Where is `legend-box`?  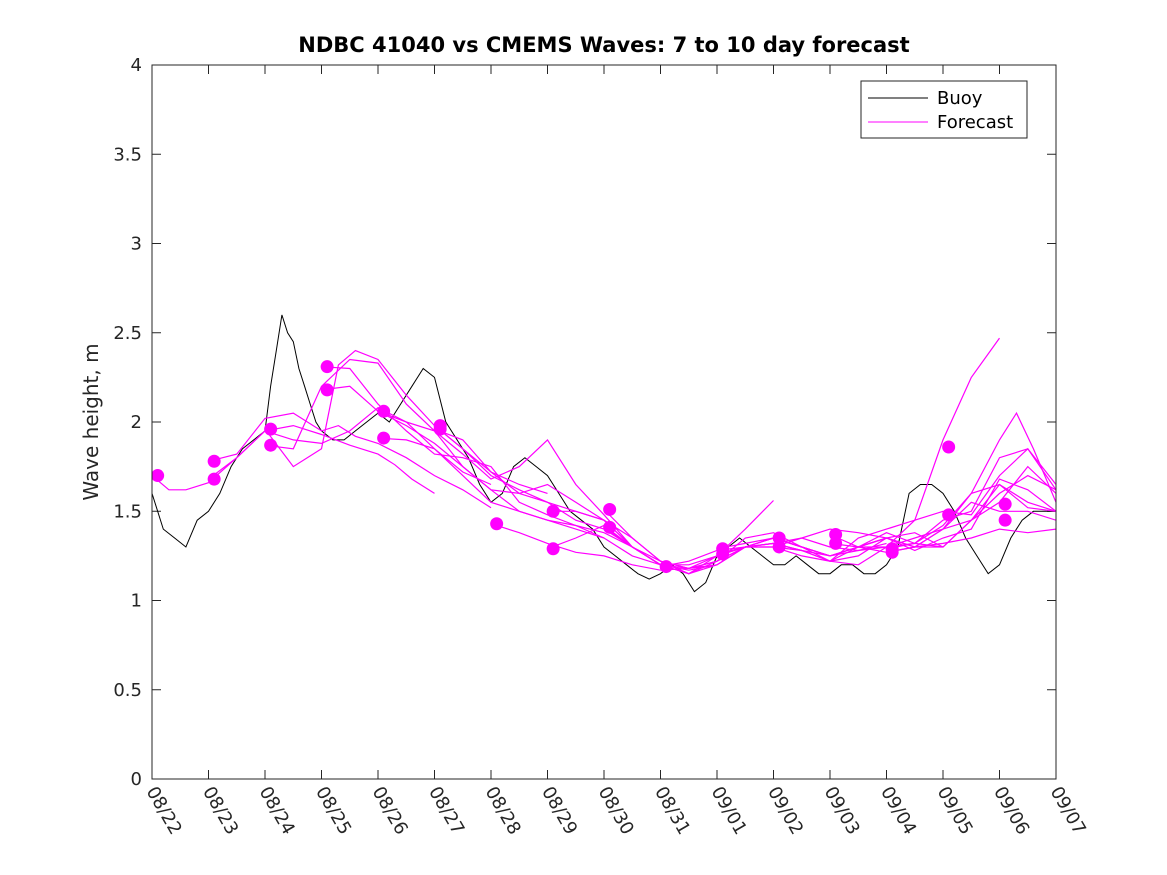 legend-box is located at coordinates (944, 109).